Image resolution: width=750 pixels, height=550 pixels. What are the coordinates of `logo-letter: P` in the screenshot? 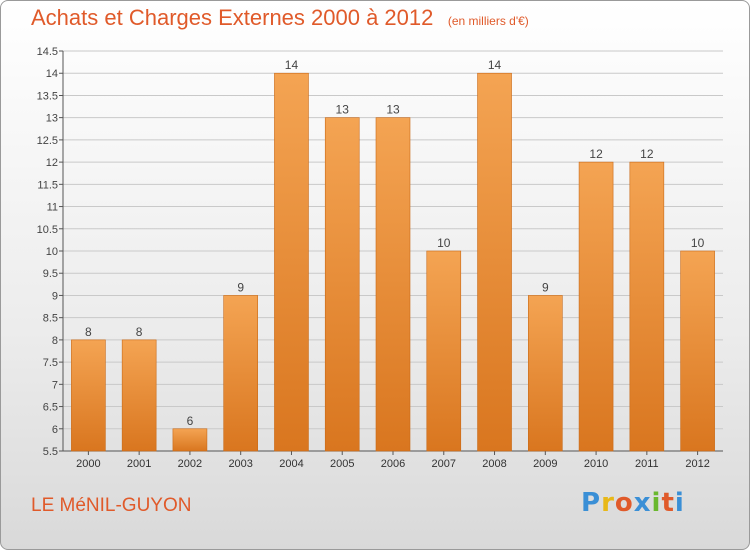 It's located at (591, 503).